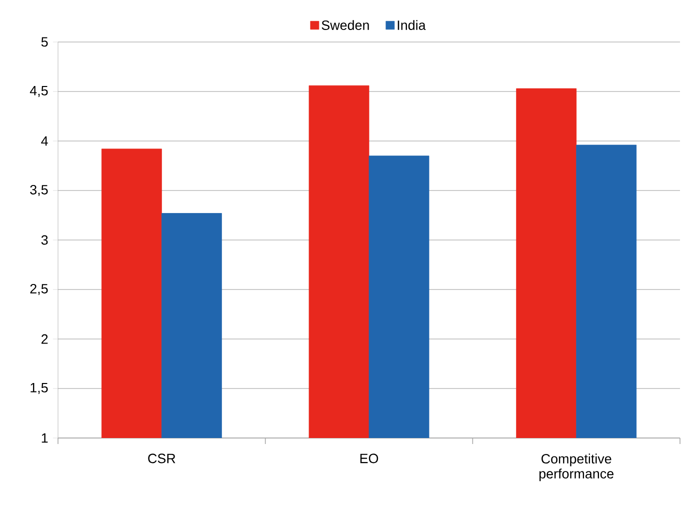  I want to click on x-tick-label: Competitive performance, so click(576, 468).